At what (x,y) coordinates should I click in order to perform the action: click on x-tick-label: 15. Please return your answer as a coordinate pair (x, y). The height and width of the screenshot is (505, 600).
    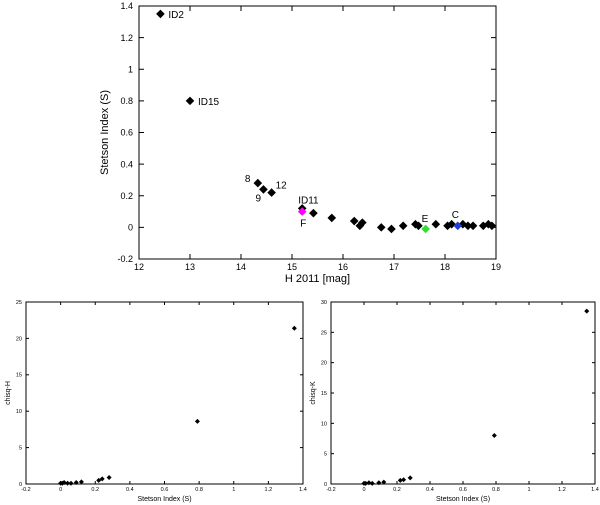
    Looking at the image, I should click on (292, 267).